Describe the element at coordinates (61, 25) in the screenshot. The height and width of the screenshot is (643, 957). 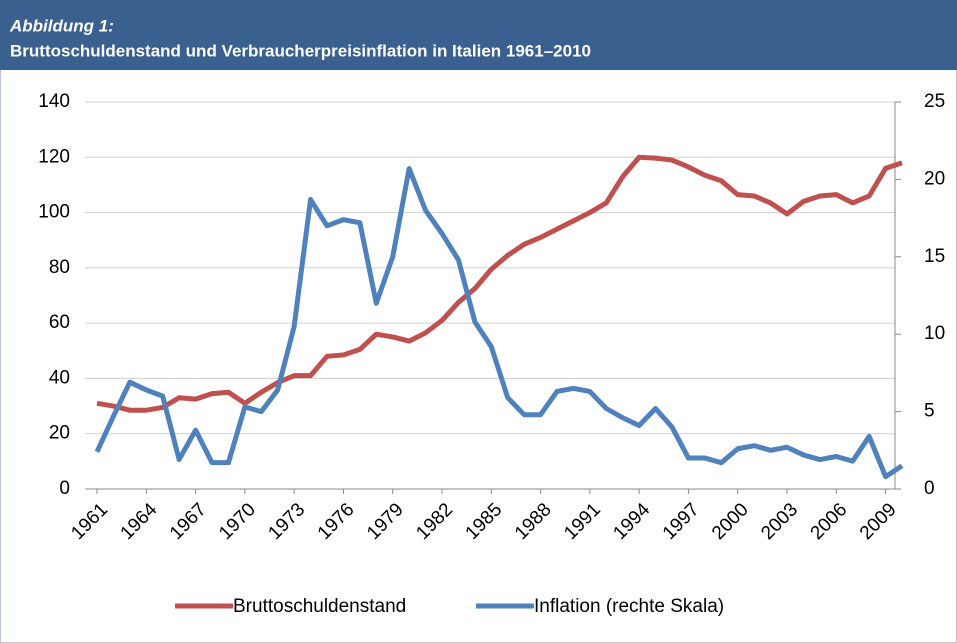
I see `figure-label: Abbildung 1:` at that location.